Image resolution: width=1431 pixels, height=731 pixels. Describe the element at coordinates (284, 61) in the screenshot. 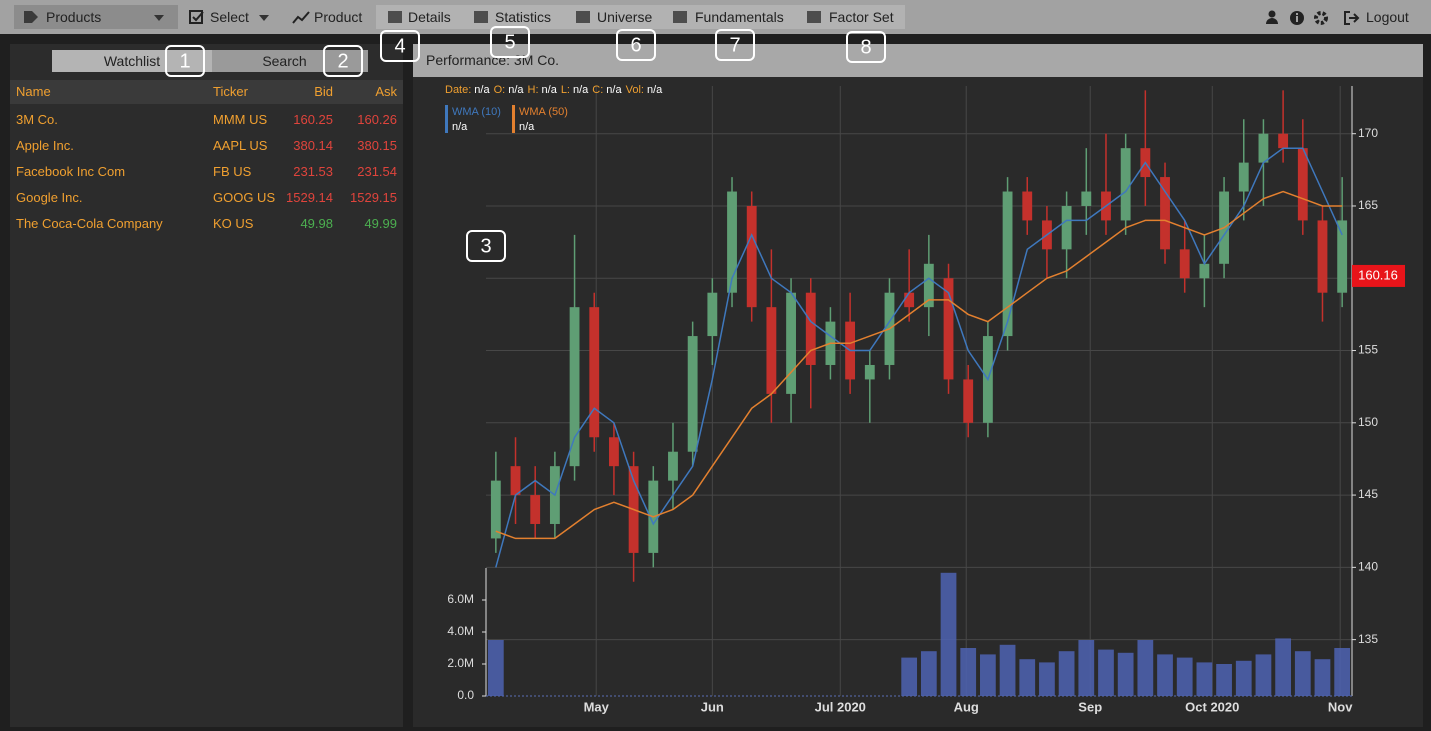

I see `search-tab: Search` at that location.